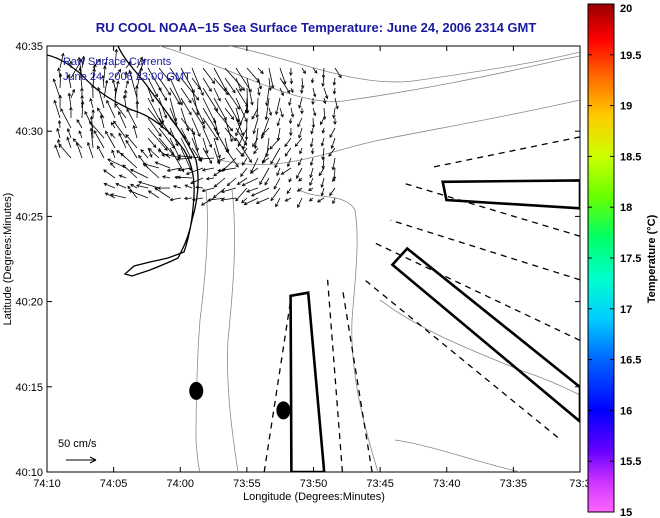  Describe the element at coordinates (447, 484) in the screenshot. I see `x-tick-label: 73:40` at that location.